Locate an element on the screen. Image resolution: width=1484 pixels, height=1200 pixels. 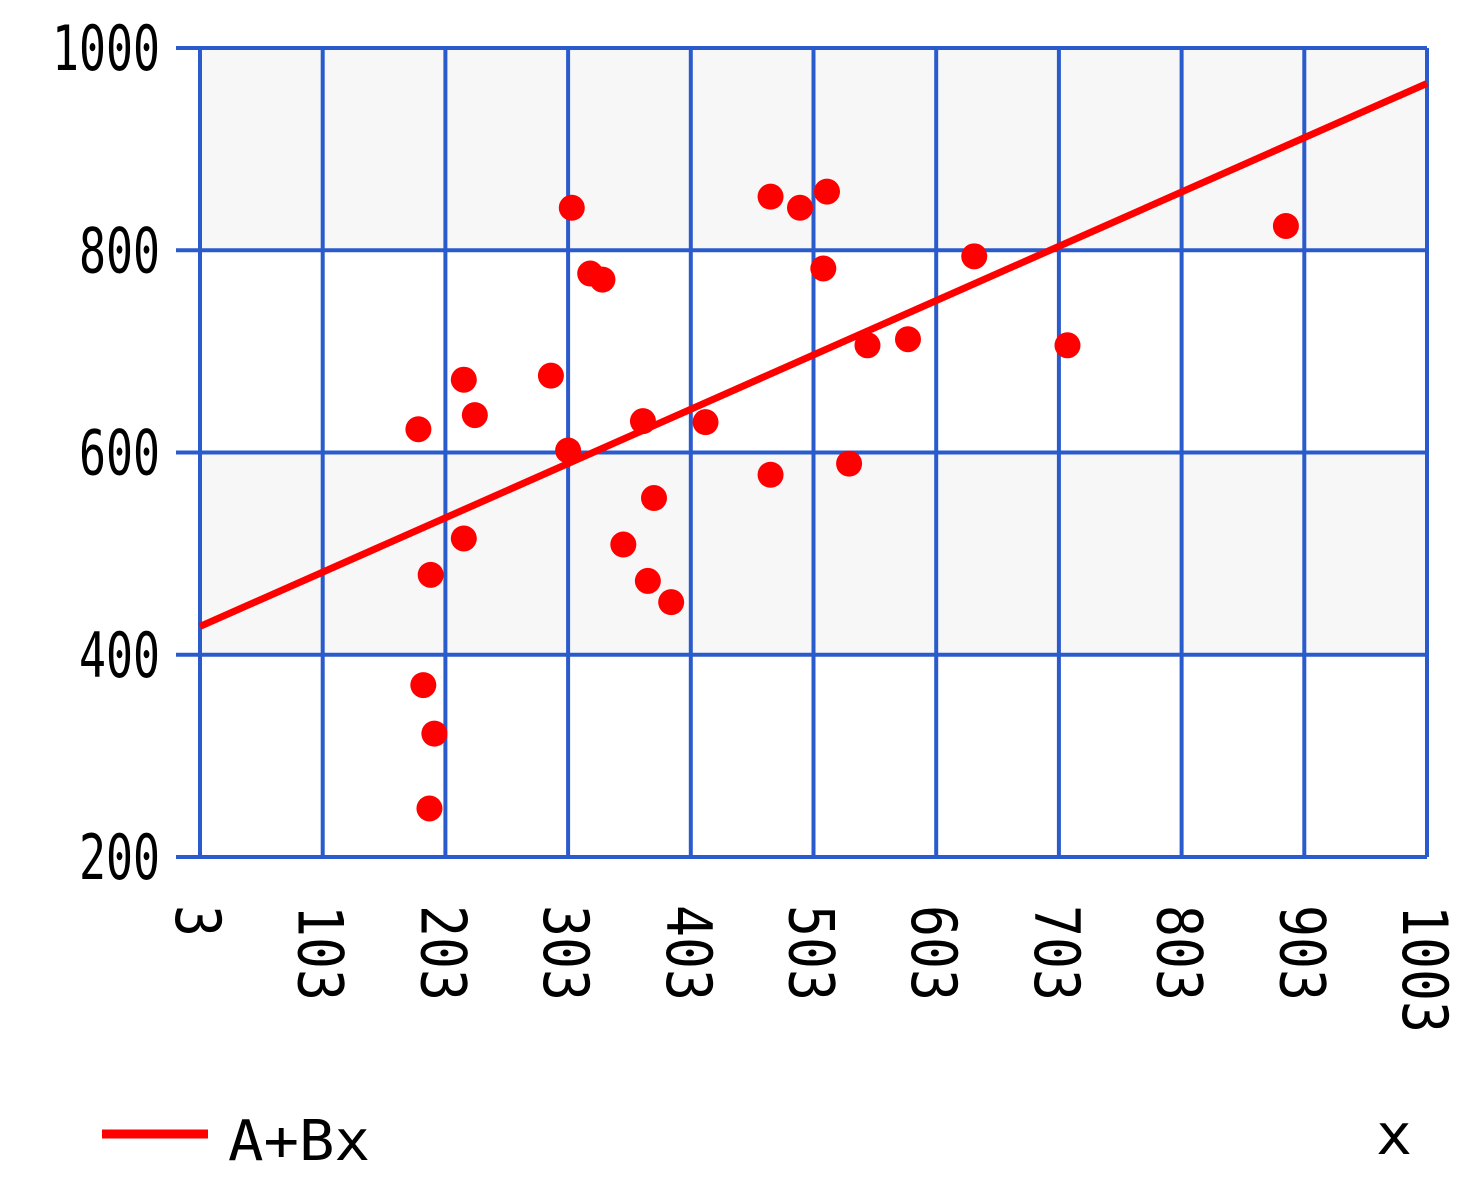
y-axis-ticks: 200 400 600 800 1000 is located at coordinates (106, 453).